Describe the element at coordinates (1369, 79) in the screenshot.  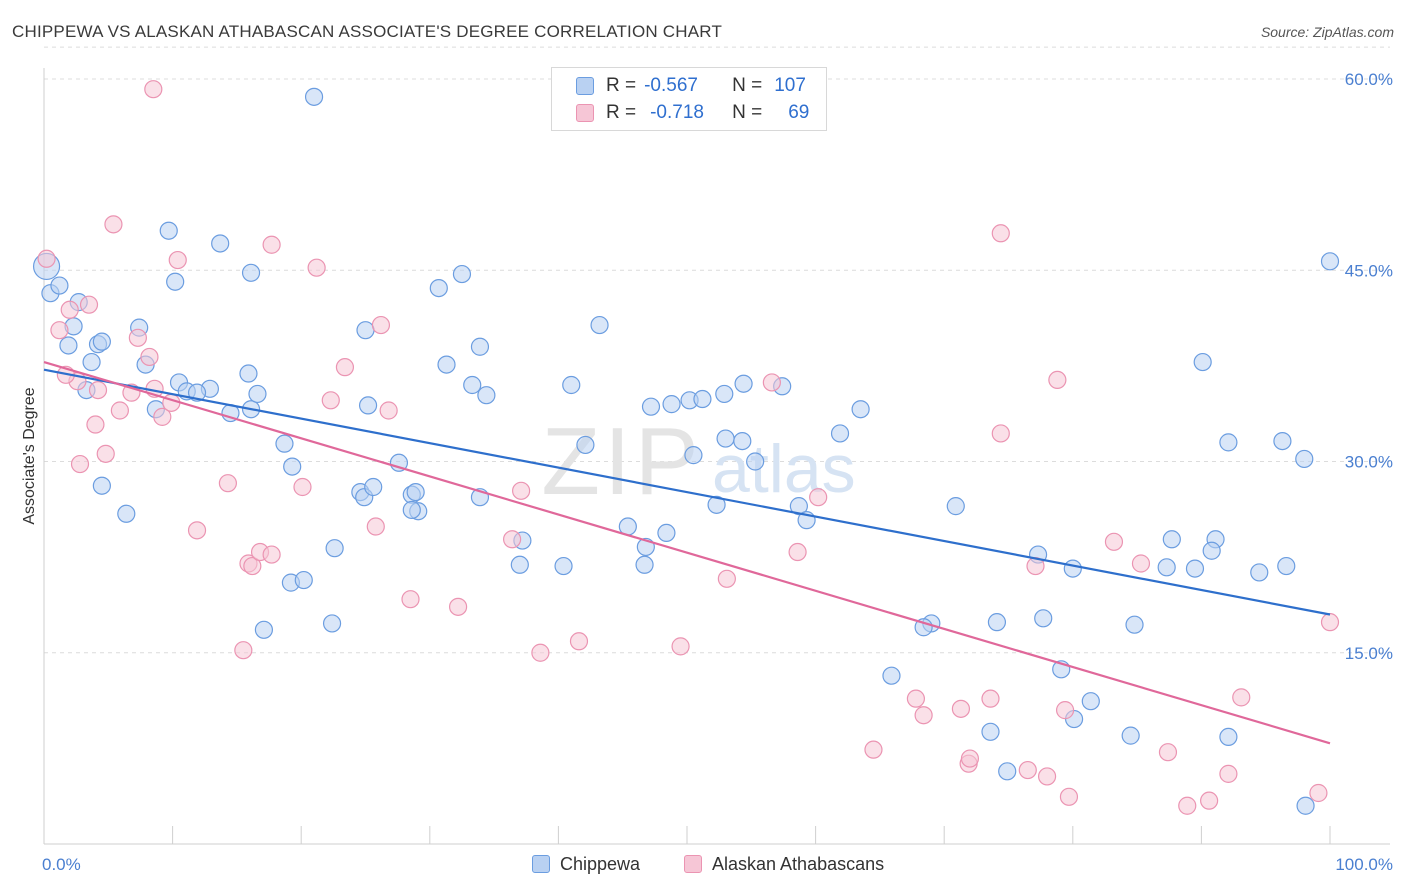
I see `y-tick-label: 60.0%` at that location.